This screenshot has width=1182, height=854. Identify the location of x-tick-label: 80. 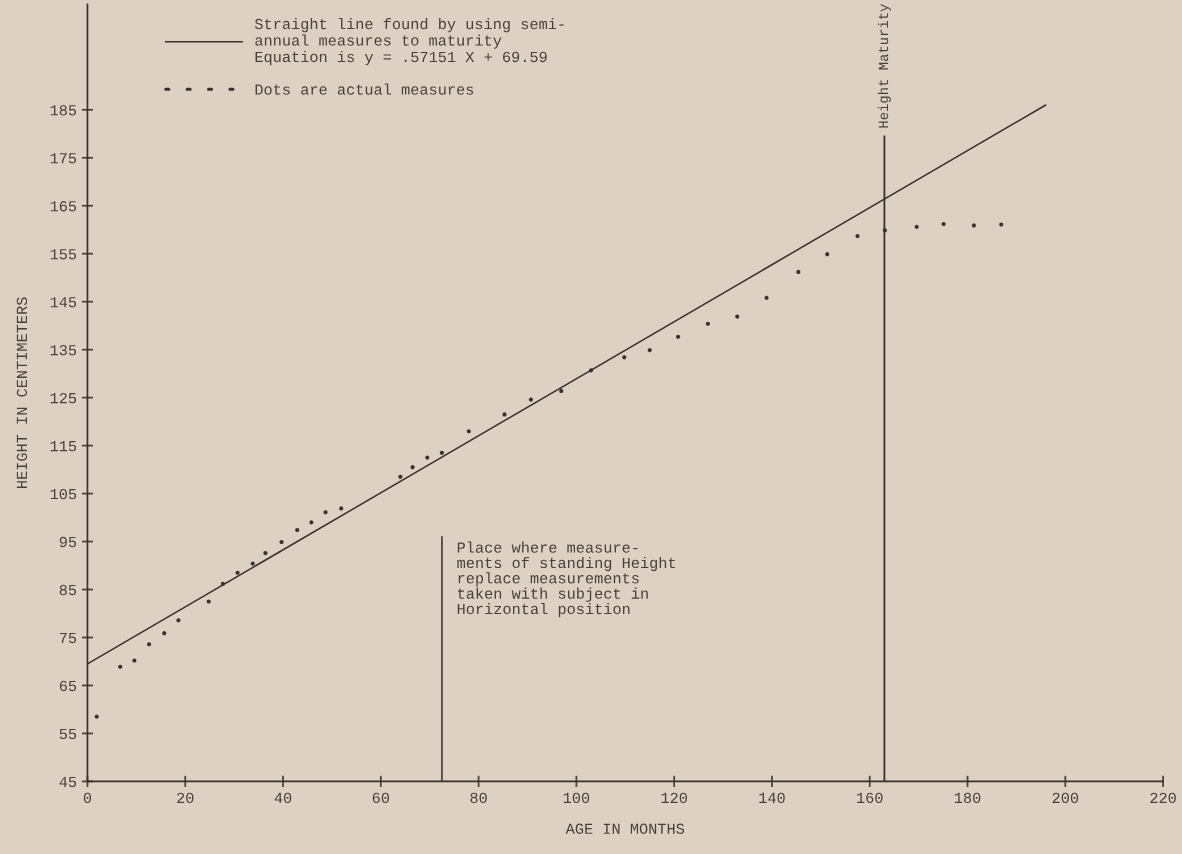
(478, 798).